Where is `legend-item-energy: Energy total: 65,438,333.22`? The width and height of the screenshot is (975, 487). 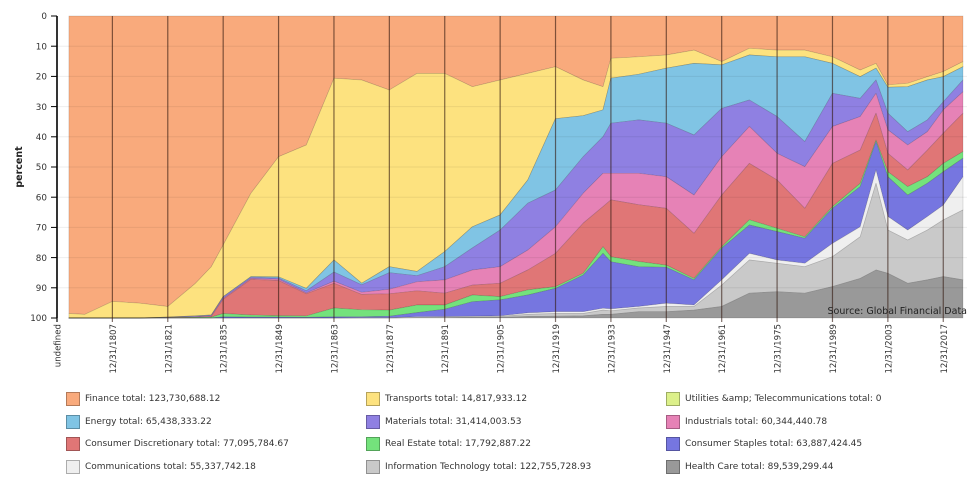 legend-item-energy: Energy total: 65,438,333.22 is located at coordinates (216, 426).